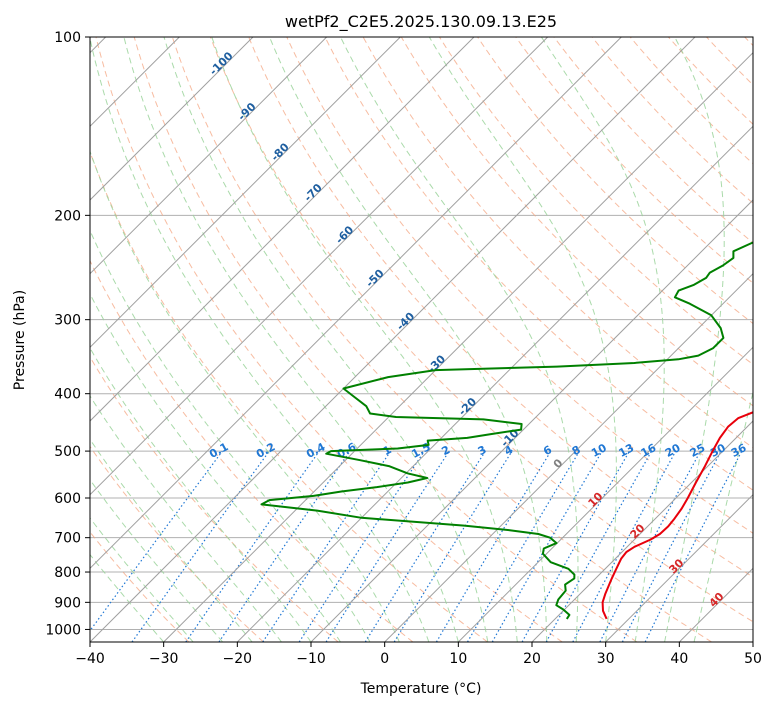 This screenshot has width=775, height=708. Describe the element at coordinates (67, 334) in the screenshot. I see `y-axis-ticks: 100 200 300 400 500 600 700 800 900 1000` at that location.